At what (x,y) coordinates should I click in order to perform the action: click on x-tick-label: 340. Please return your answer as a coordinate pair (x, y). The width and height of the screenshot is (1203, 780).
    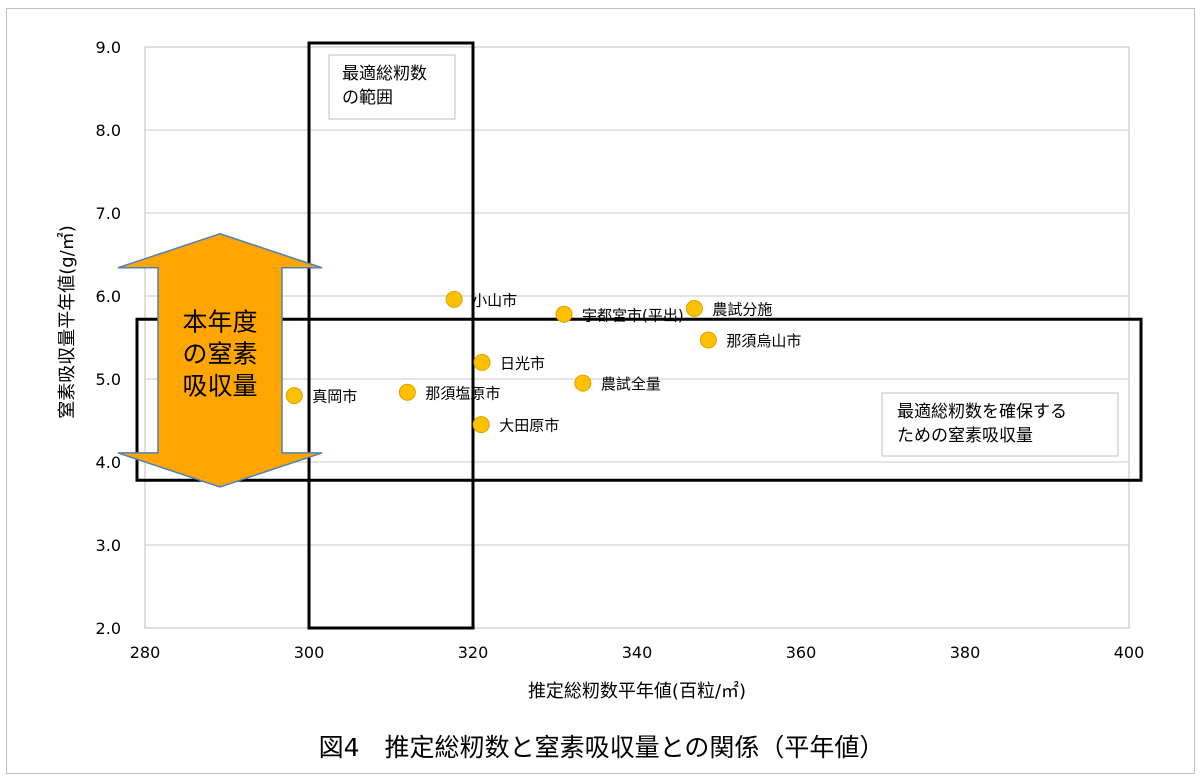
    Looking at the image, I should click on (637, 652).